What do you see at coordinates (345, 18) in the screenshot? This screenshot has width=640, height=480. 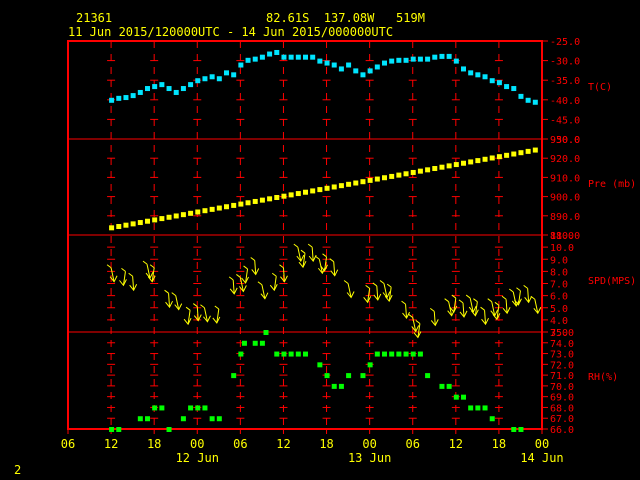 I see `station-location: 82.61S 137.08W 519M` at bounding box center [345, 18].